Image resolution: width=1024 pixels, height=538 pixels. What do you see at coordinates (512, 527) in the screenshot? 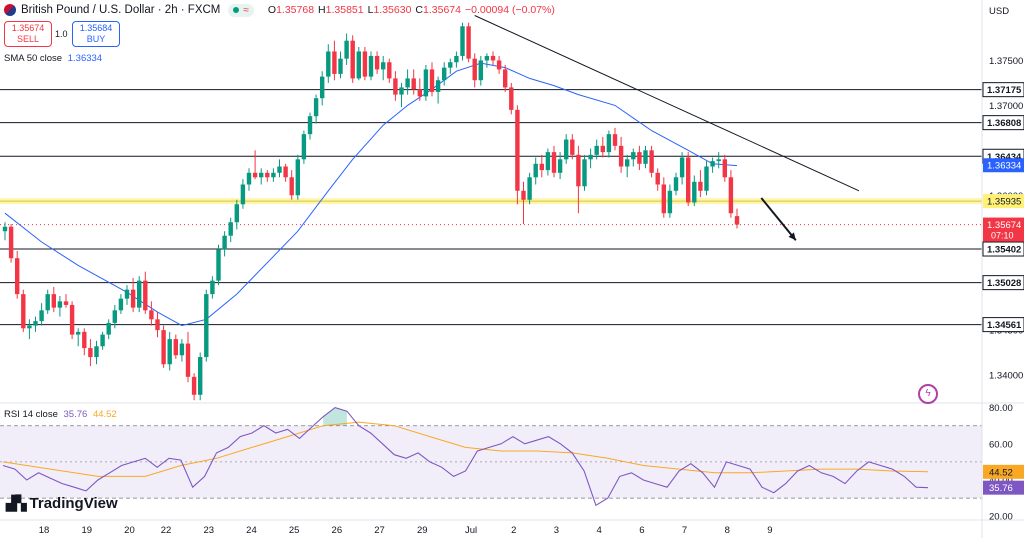
I see `time-axis: 18 19 20 22 23 24 25 26 27 29 Jul 2 3 4 6 7 8 9` at bounding box center [512, 527].